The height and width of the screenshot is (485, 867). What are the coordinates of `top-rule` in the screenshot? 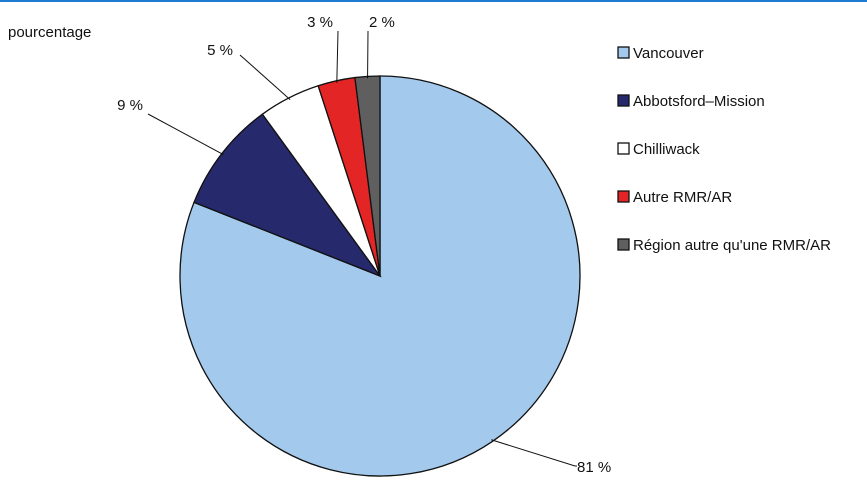 It's located at (433, 1).